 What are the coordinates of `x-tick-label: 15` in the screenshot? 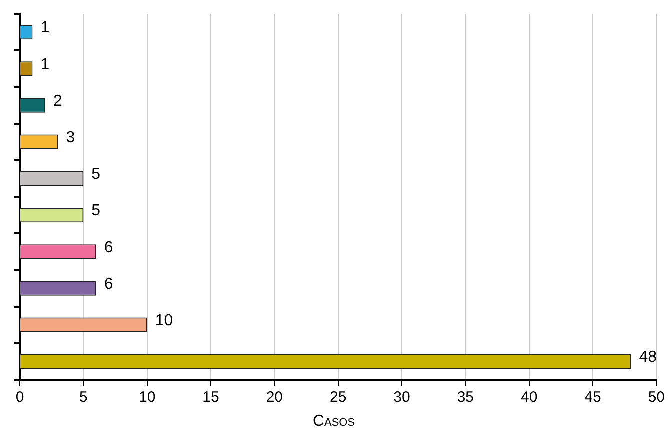 It's located at (211, 397).